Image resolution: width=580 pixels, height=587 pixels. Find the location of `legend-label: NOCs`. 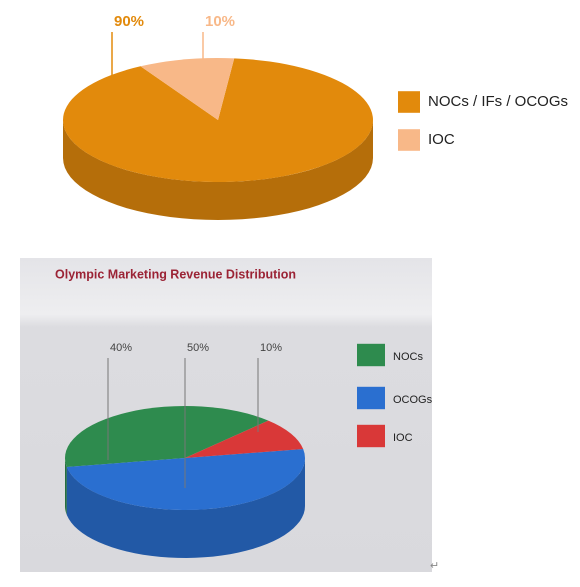

legend-label: NOCs is located at coordinates (408, 357).